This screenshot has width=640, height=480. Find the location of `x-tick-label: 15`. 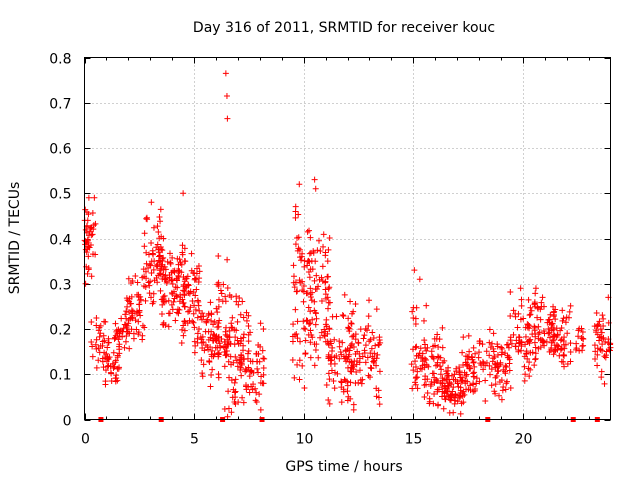

x-tick-label: 15 is located at coordinates (414, 440).